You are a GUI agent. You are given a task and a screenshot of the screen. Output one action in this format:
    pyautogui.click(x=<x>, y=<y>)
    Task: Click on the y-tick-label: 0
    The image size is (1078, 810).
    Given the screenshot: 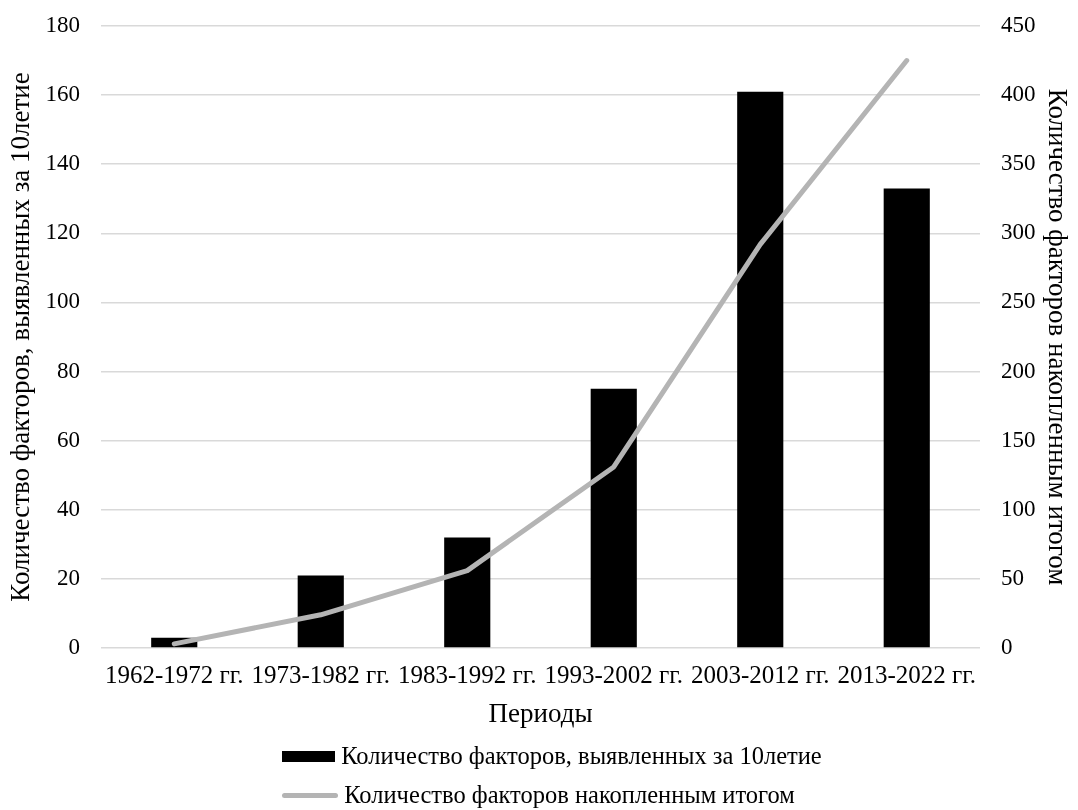 What is the action you would take?
    pyautogui.click(x=74, y=647)
    